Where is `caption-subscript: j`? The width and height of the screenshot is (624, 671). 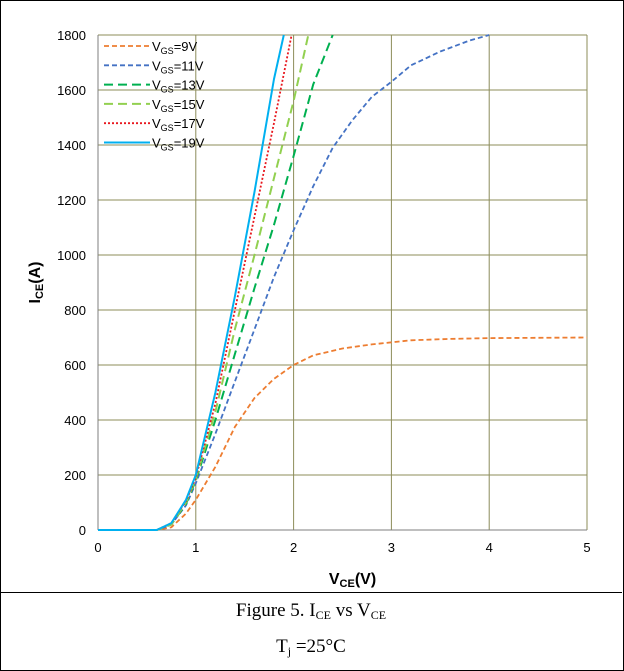
caption-subscript: j is located at coordinates (289, 651).